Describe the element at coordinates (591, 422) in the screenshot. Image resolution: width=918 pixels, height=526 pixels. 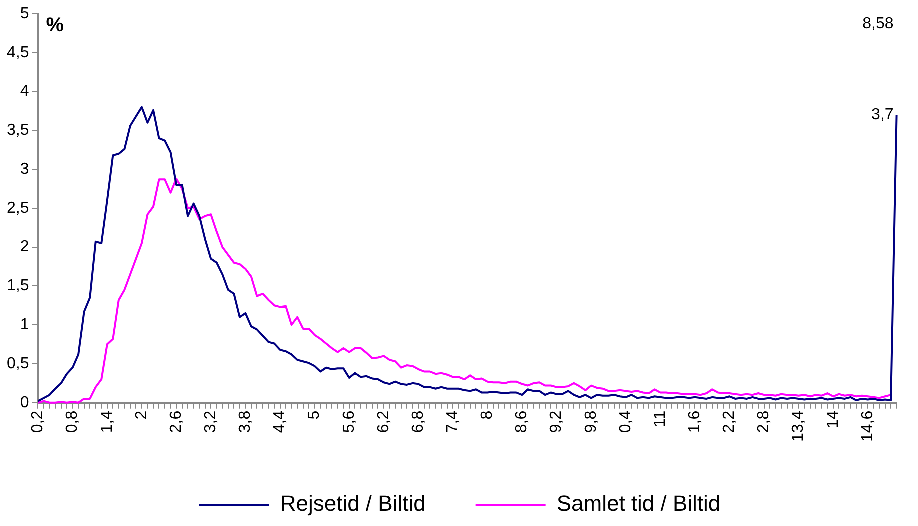
I see `x-tick-label: 9,8` at that location.